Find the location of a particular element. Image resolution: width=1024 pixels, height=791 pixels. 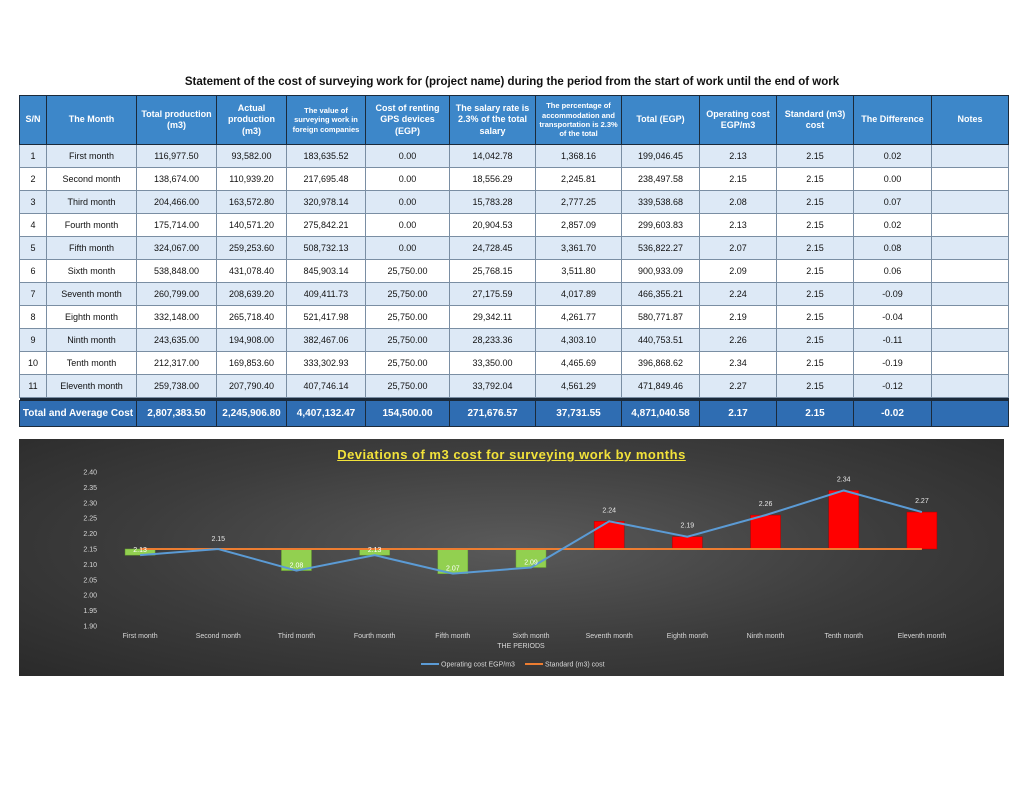

table-cell: -0.04 is located at coordinates (892, 317).